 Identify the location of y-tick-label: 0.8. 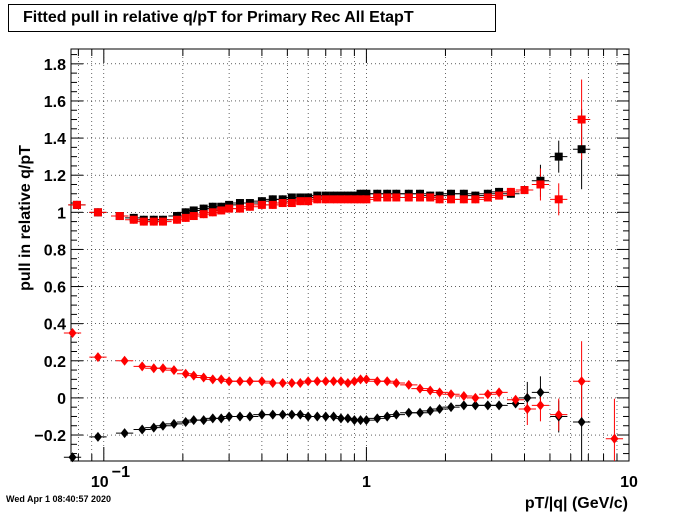
(55, 250).